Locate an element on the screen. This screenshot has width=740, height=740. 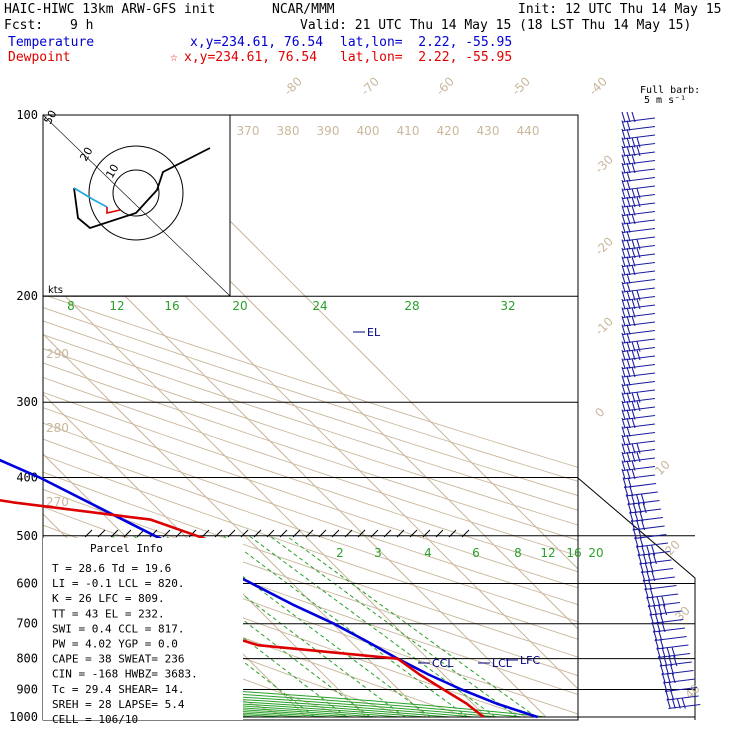
temperature-xy: x,y=234.61, 76.54 is located at coordinates (257, 42).